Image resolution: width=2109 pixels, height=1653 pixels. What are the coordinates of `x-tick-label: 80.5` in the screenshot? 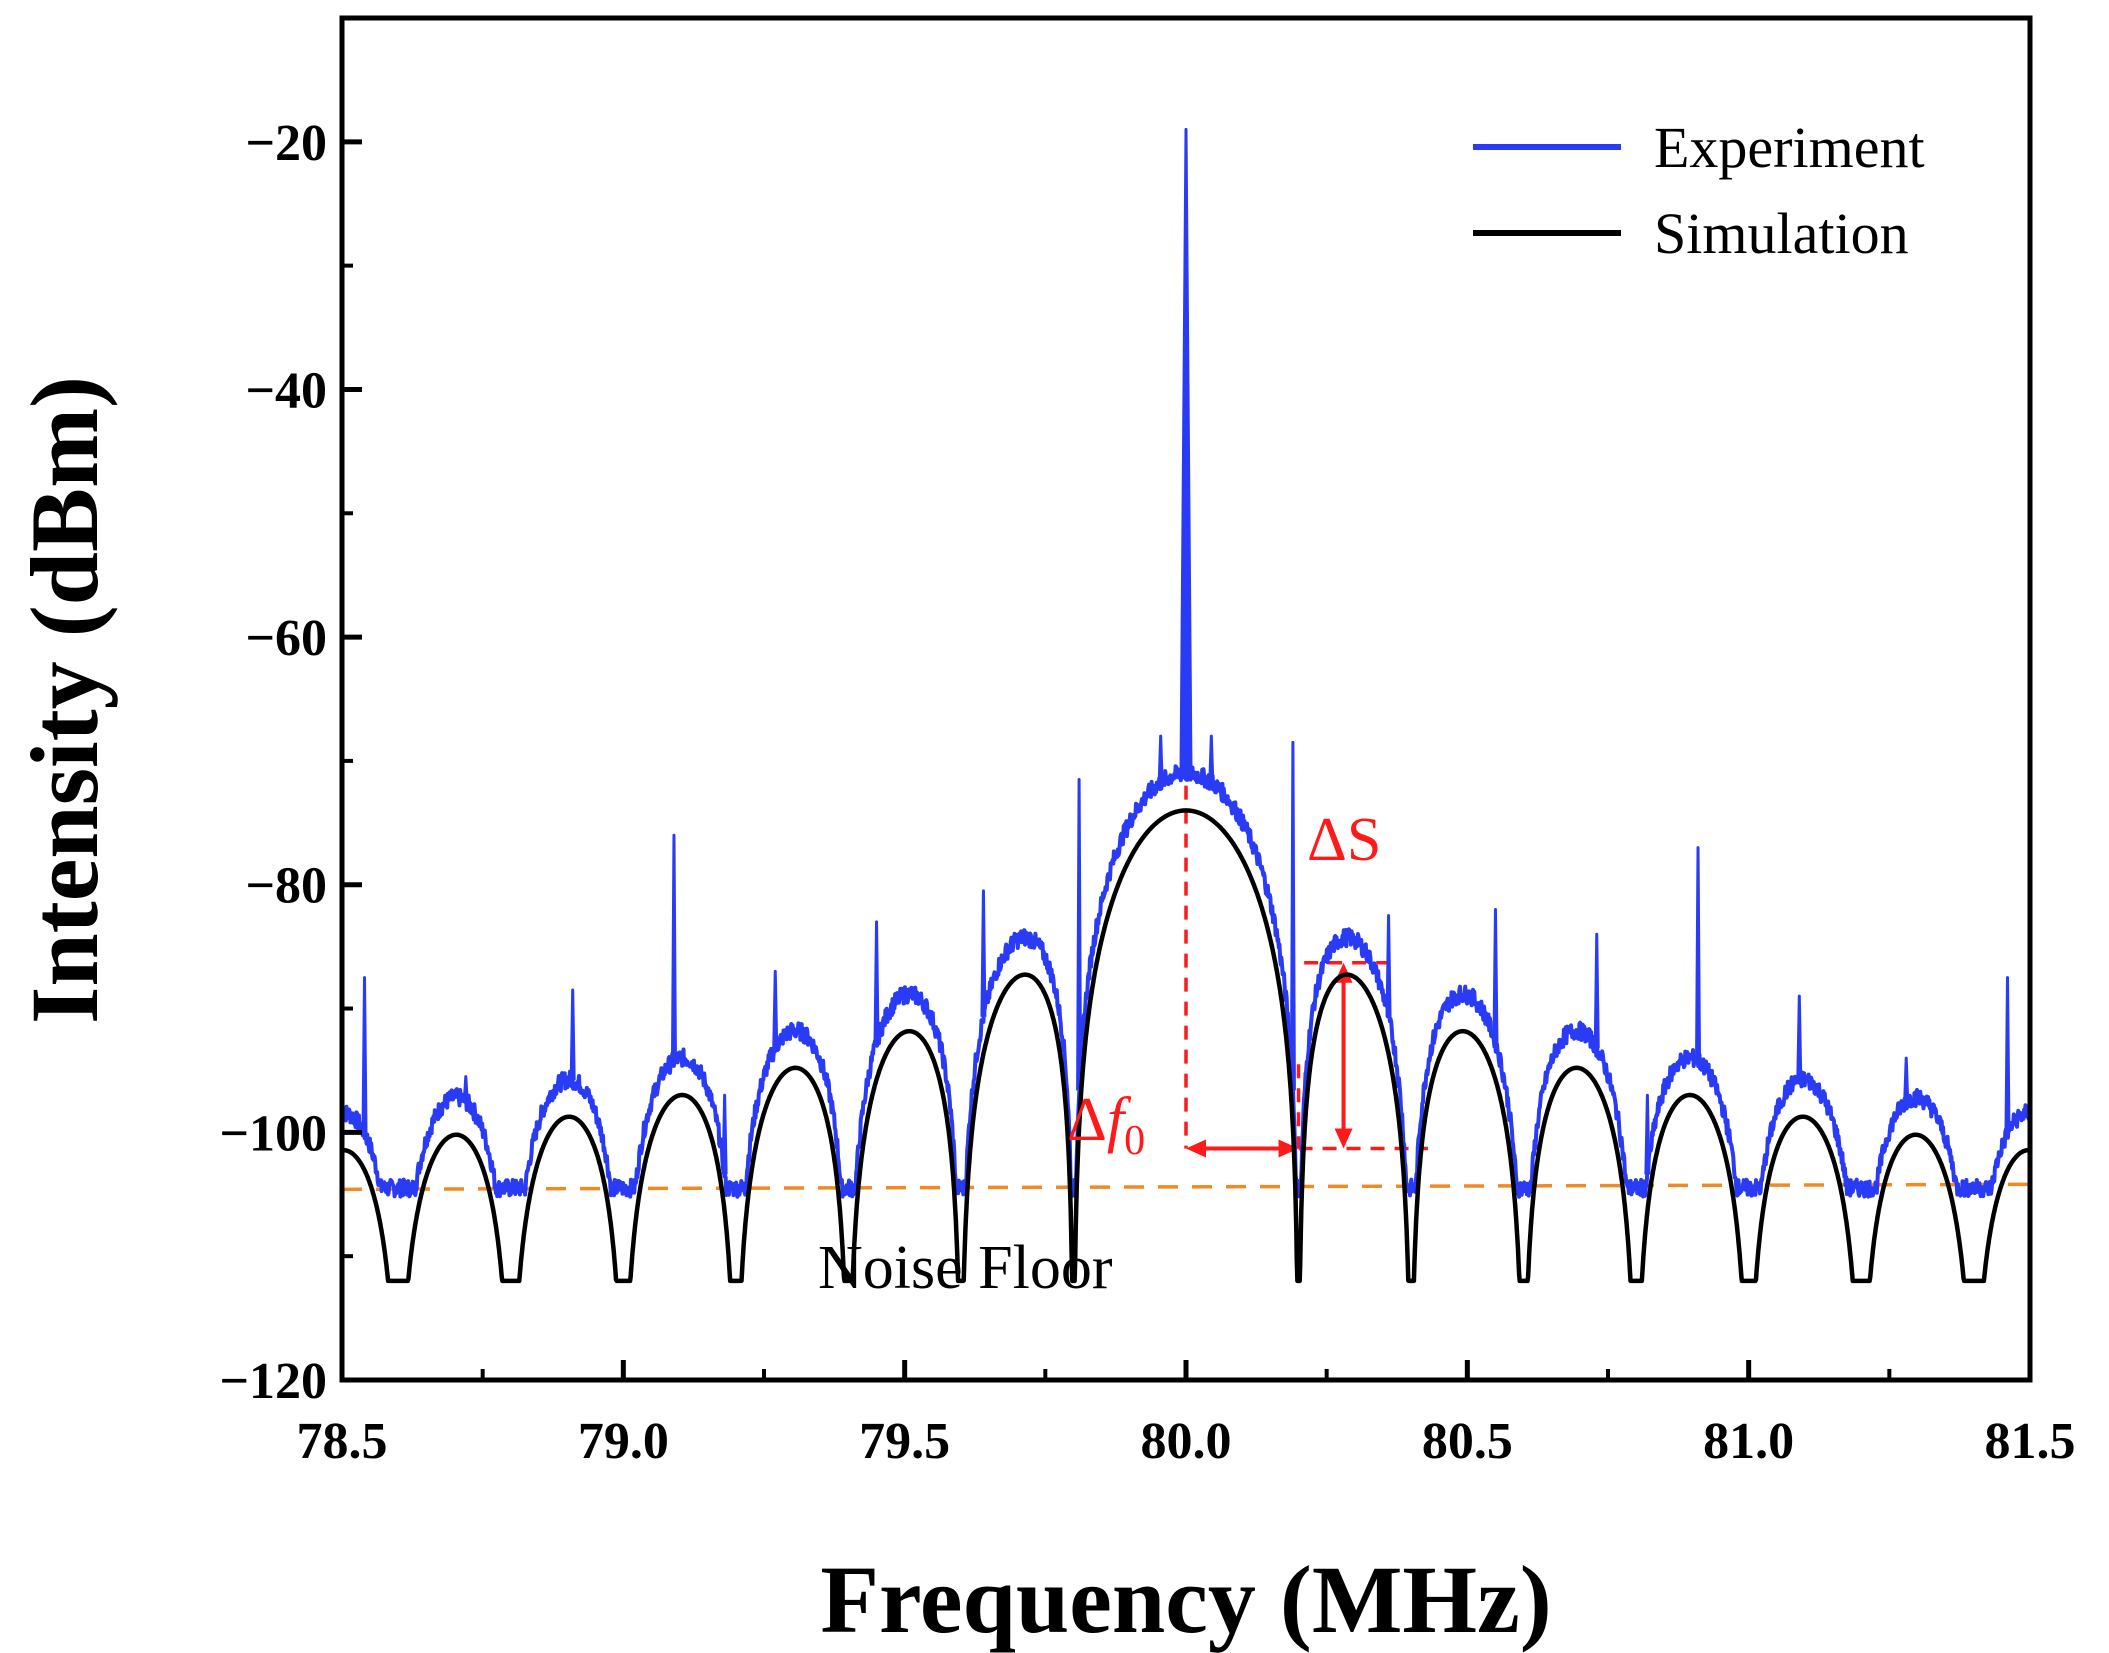 It's located at (1467, 1441).